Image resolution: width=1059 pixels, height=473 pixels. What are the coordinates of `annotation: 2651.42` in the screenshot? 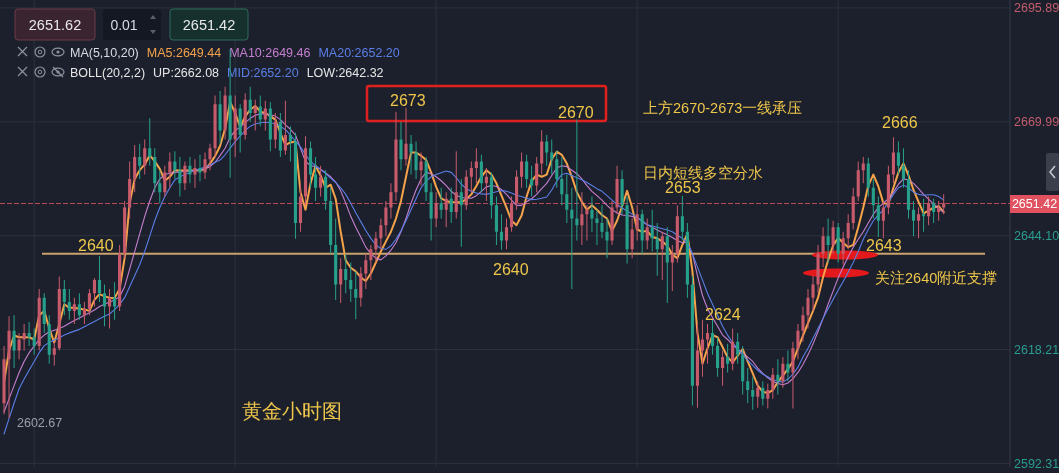 It's located at (209, 24).